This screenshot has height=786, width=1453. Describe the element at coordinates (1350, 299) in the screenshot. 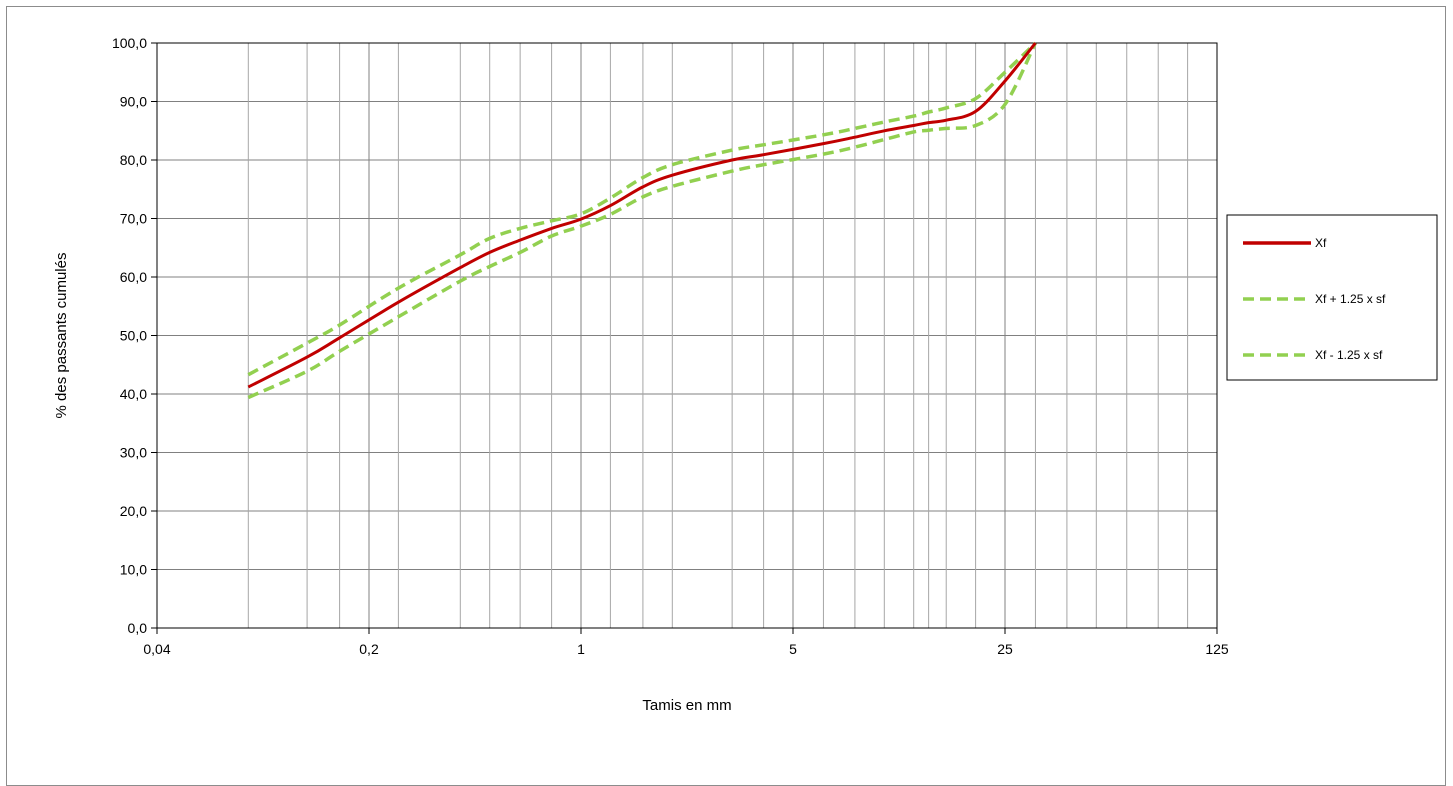

I see `legend-label-1: Xf + 1.25 x sf` at that location.